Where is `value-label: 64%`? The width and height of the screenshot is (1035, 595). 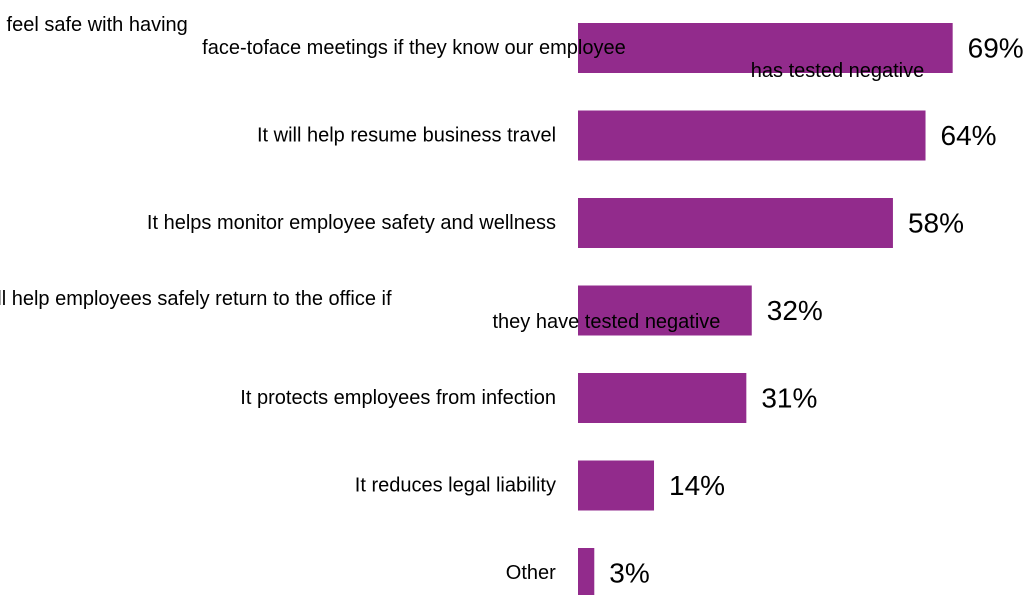 value-label: 64% is located at coordinates (969, 135).